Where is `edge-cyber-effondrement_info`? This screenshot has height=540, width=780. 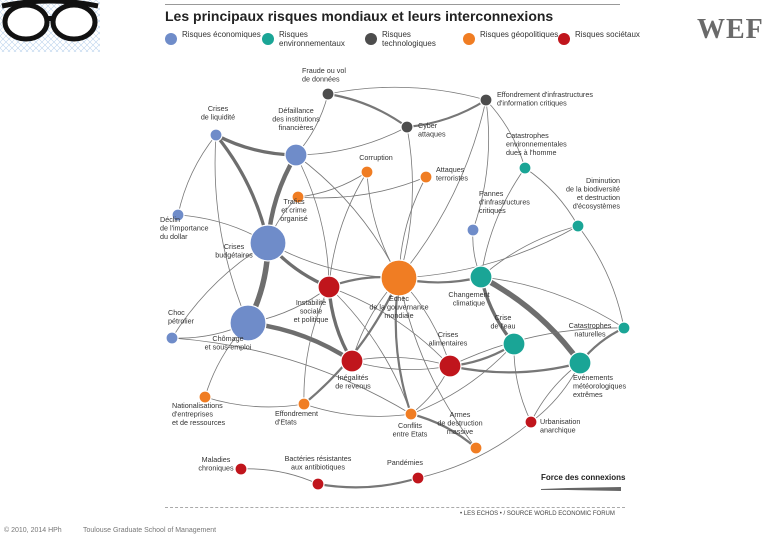
edge-cyber-effondrement_info is located at coordinates (446, 113).